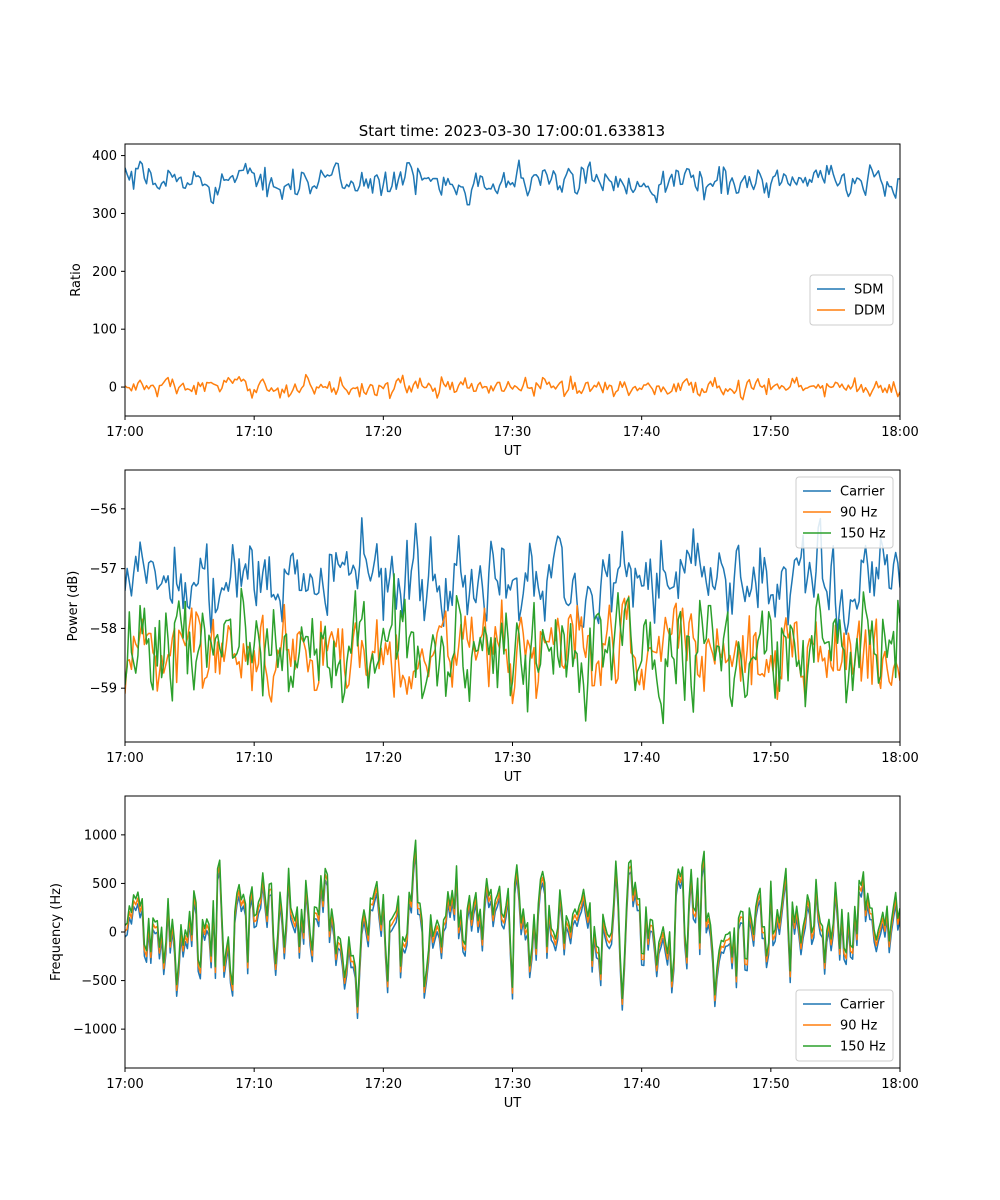 Image resolution: width=1000 pixels, height=1200 pixels. Describe the element at coordinates (103, 509) in the screenshot. I see `y-tick-label: −56` at that location.